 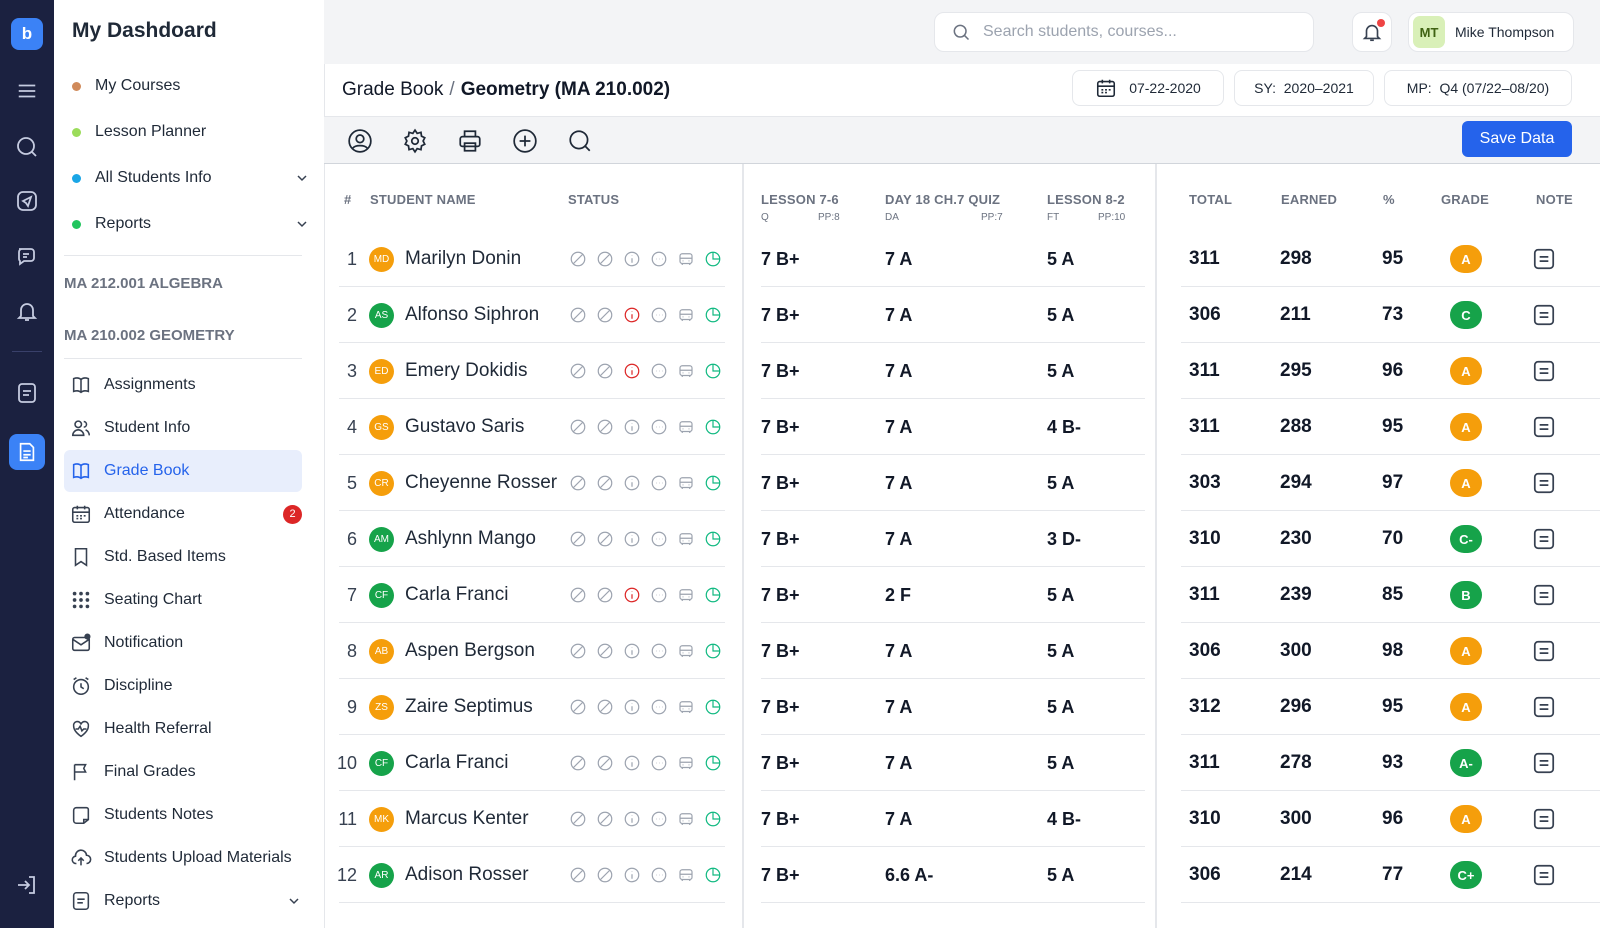 I want to click on student-cell: CF Carla Franci, so click(x=438, y=595).